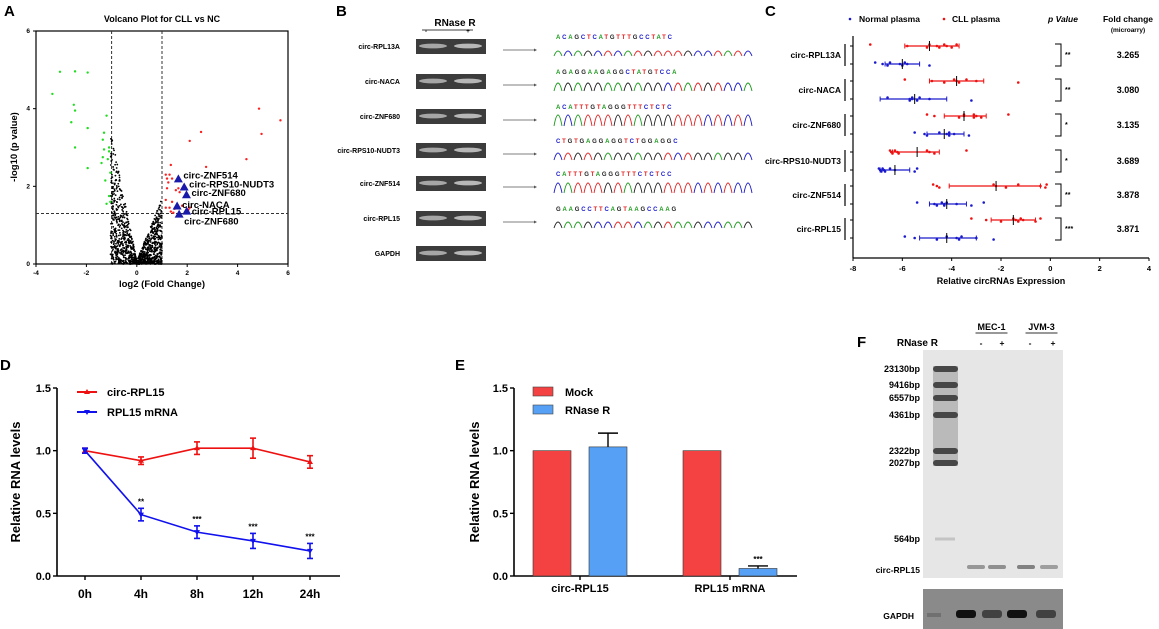  I want to click on gel-f-marker-label: 9416bp, so click(905, 385).